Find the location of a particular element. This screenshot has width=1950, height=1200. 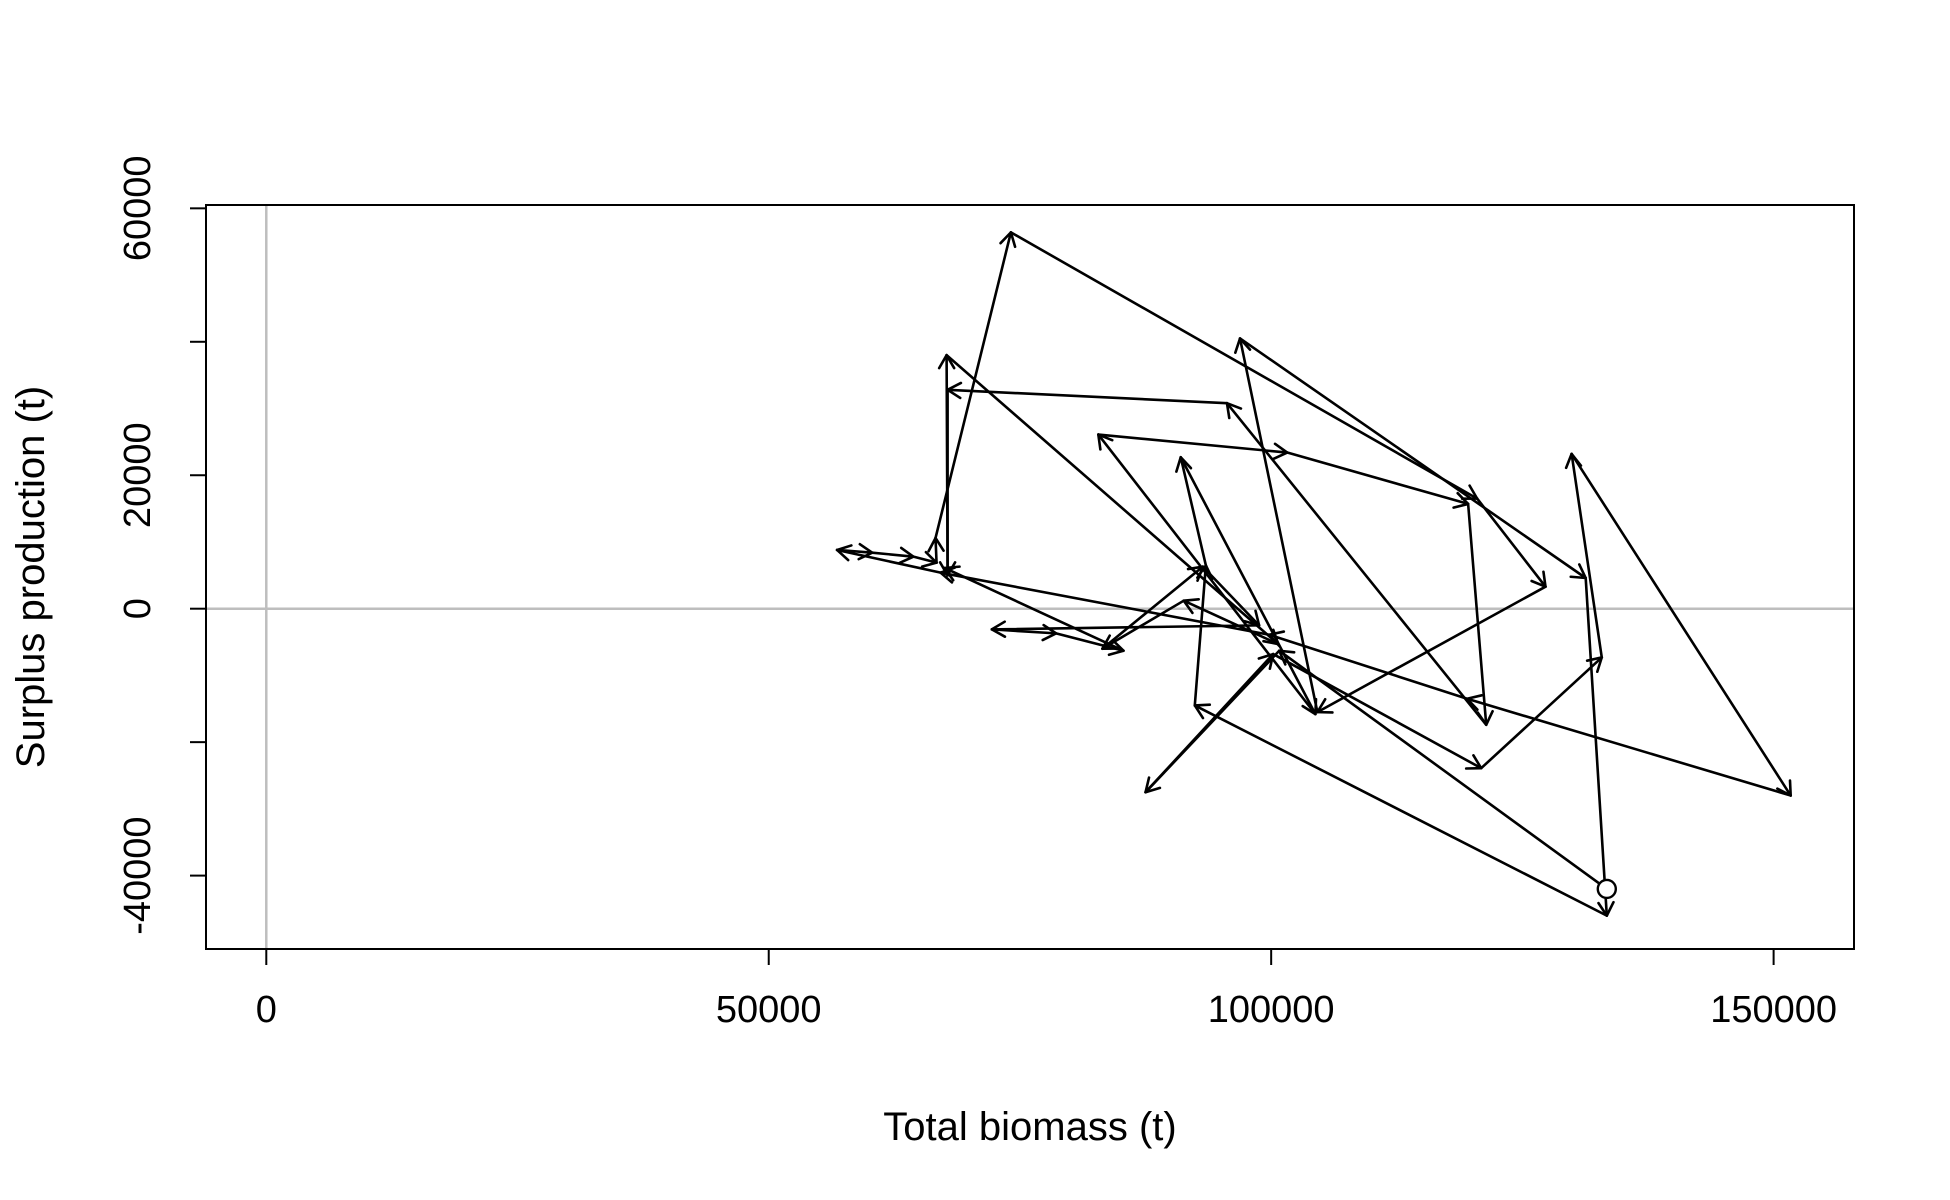

y-tick-label: -40000 is located at coordinates (138, 875).